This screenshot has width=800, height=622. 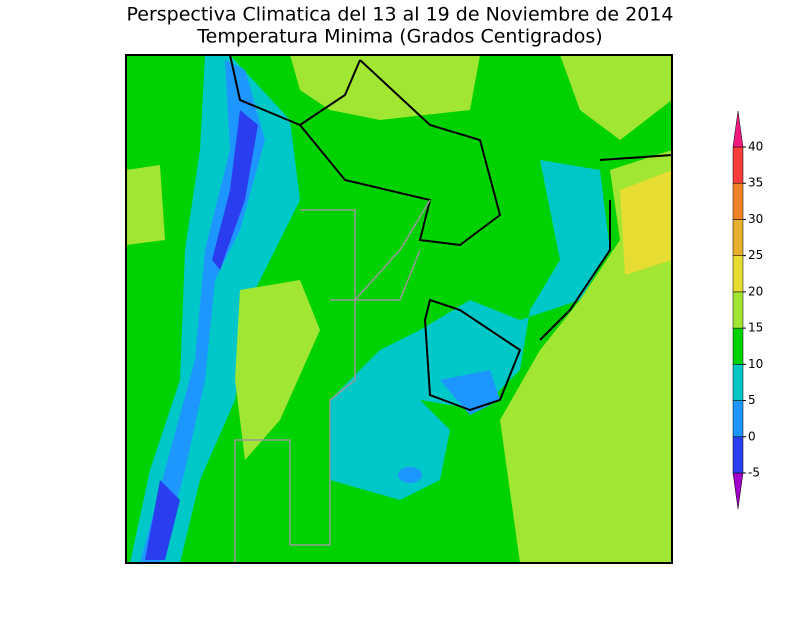 What do you see at coordinates (755, 219) in the screenshot?
I see `colorbar-label: 30` at bounding box center [755, 219].